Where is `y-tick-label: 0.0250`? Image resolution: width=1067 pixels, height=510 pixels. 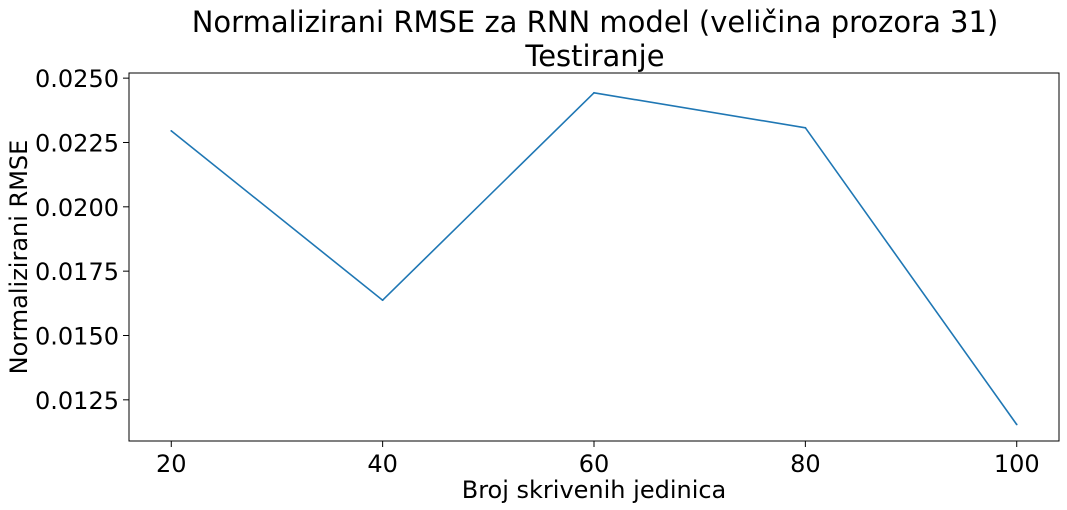 y-tick-label: 0.0250 is located at coordinates (77, 79).